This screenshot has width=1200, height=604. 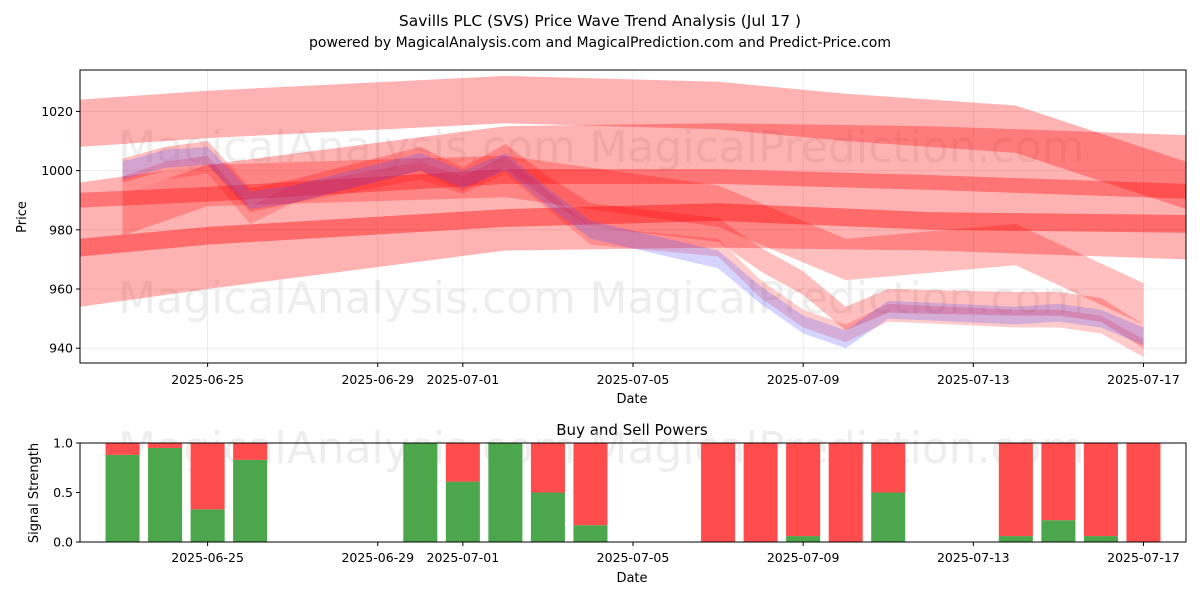 I want to click on signal-y-ticks: 0.0 0.5 1.0, so click(x=66, y=493).